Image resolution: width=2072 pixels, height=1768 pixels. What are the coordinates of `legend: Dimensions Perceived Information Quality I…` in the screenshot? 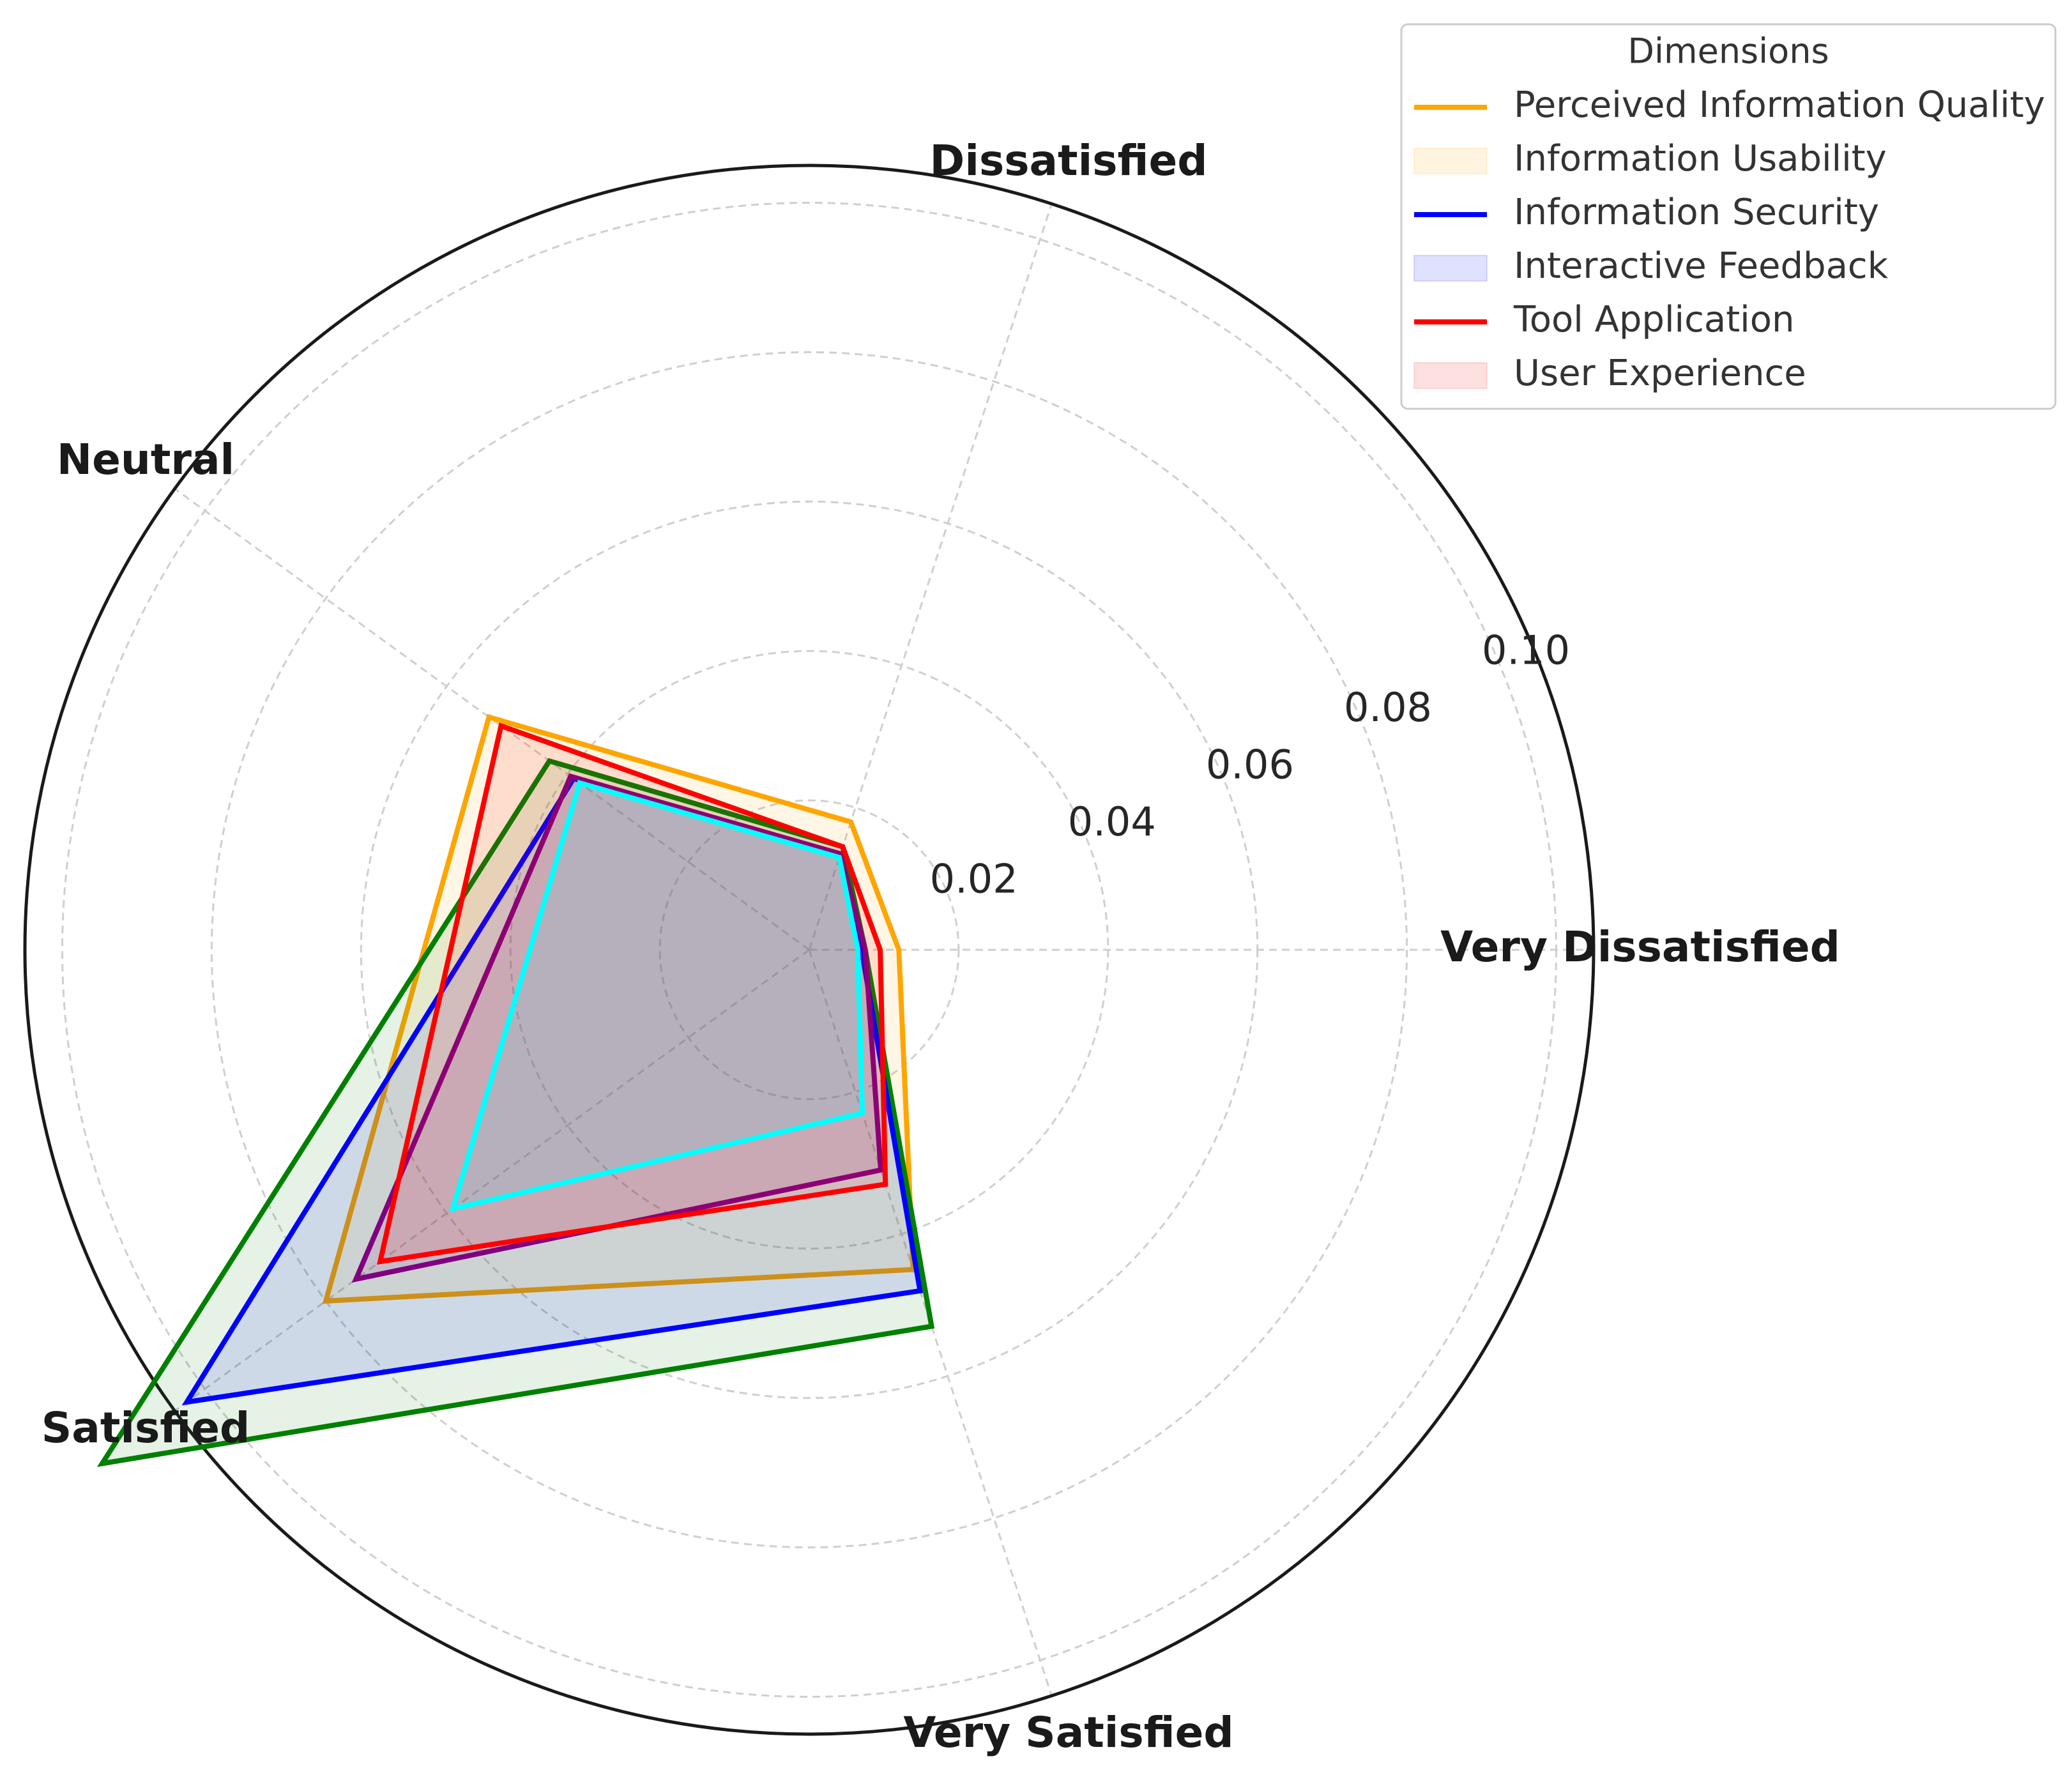 It's located at (1729, 216).